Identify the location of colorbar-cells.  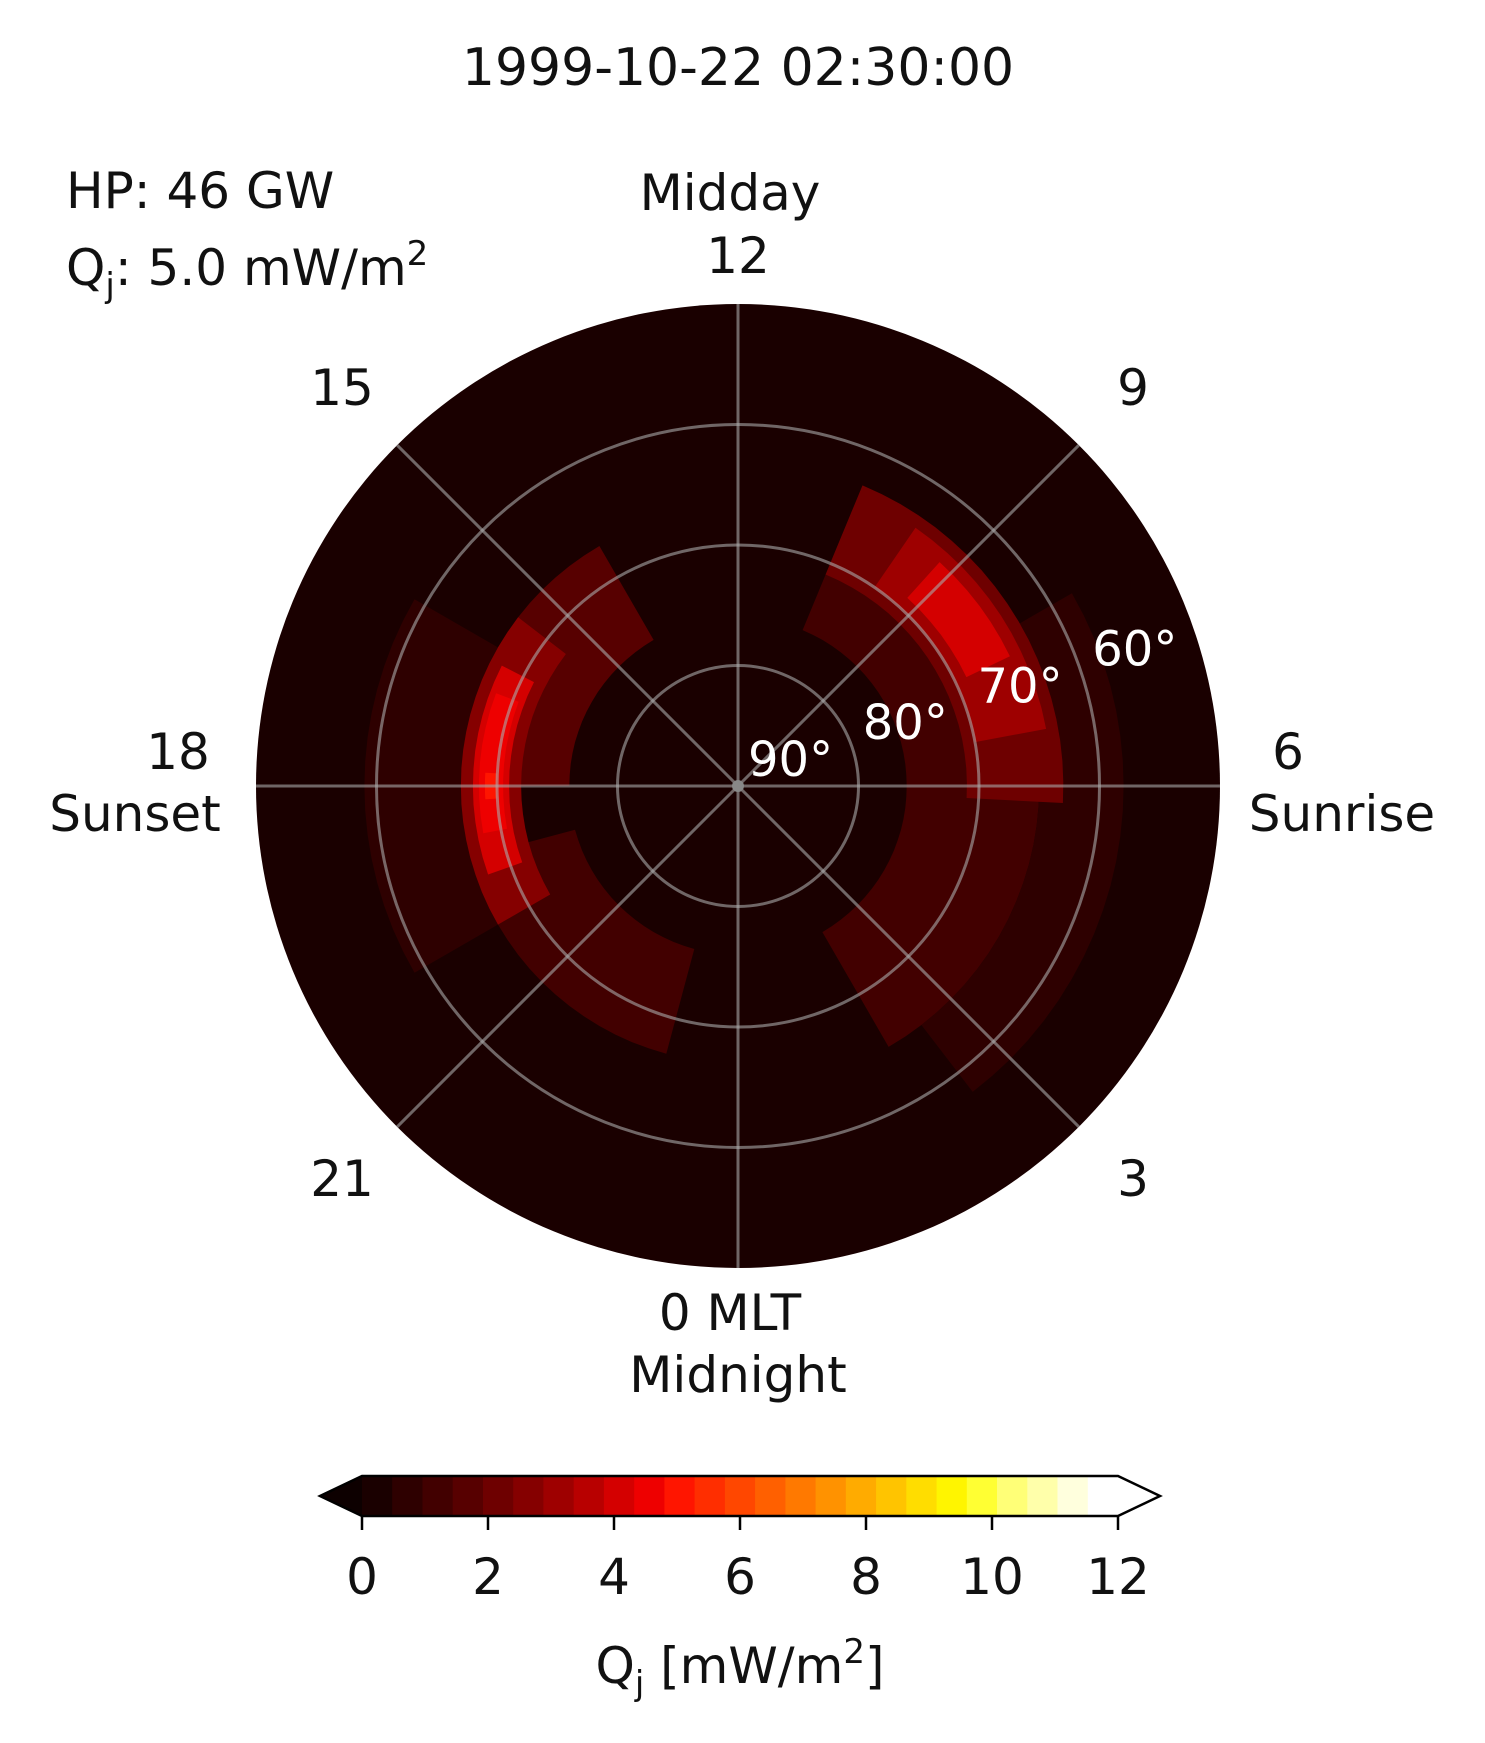
(740, 1496).